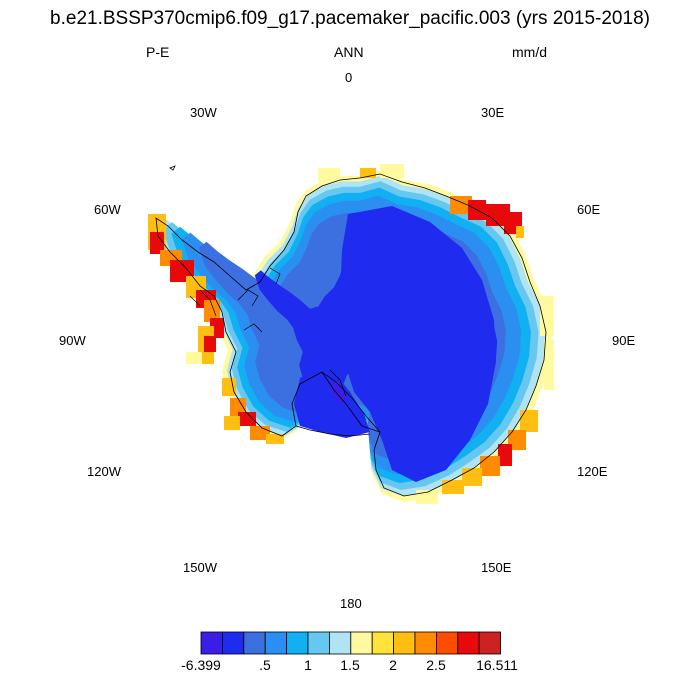 The height and width of the screenshot is (700, 700). I want to click on coastal-detail, so click(235, 300).